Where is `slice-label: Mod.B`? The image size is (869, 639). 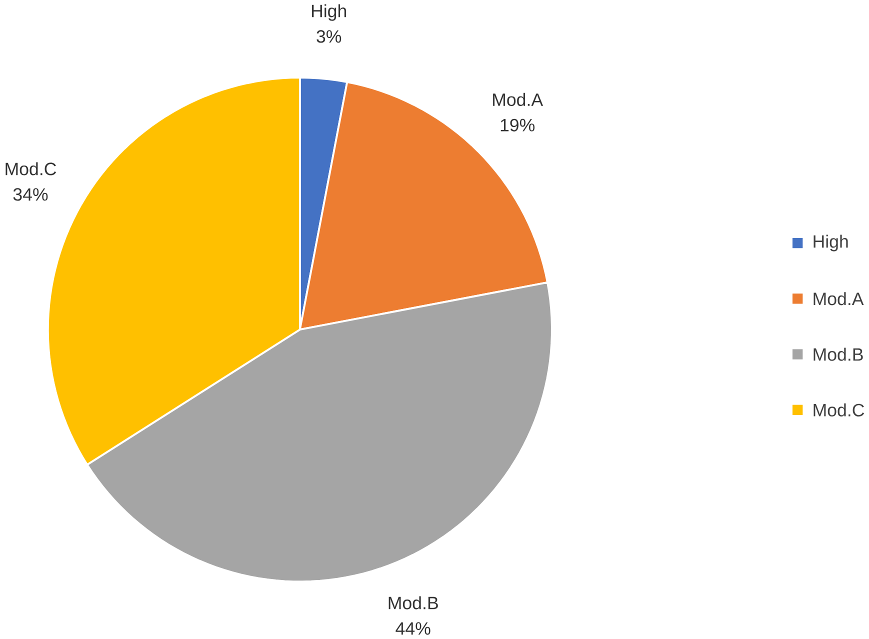
slice-label: Mod.B is located at coordinates (413, 603).